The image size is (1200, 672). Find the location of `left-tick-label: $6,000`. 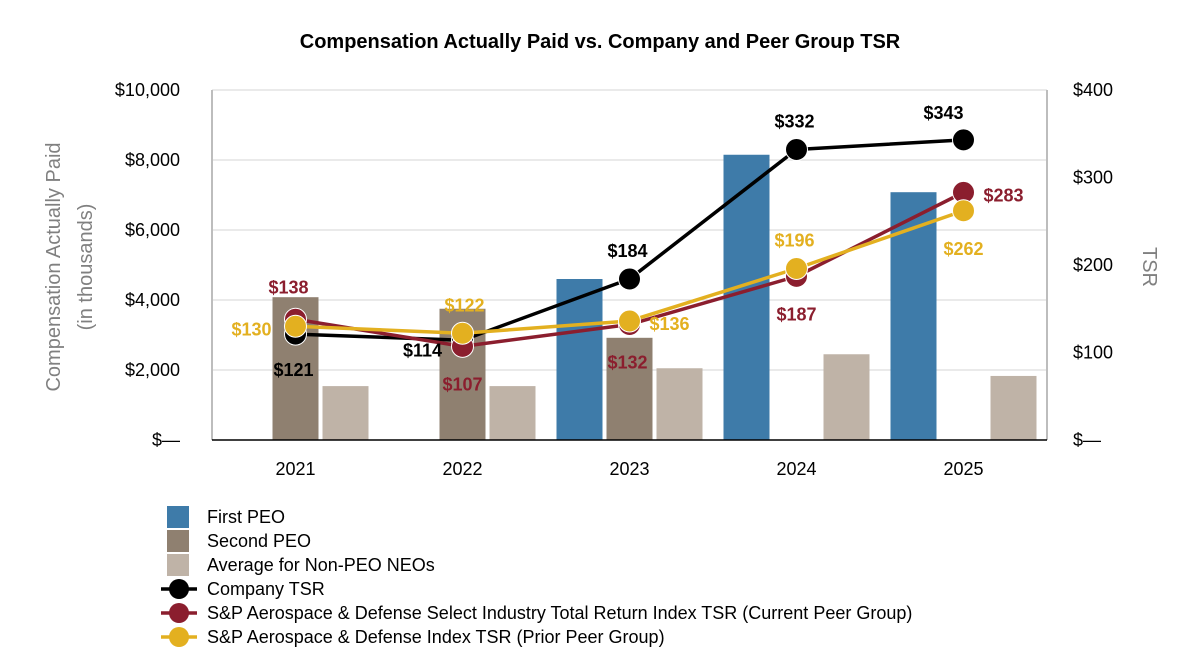

left-tick-label: $6,000 is located at coordinates (152, 230).